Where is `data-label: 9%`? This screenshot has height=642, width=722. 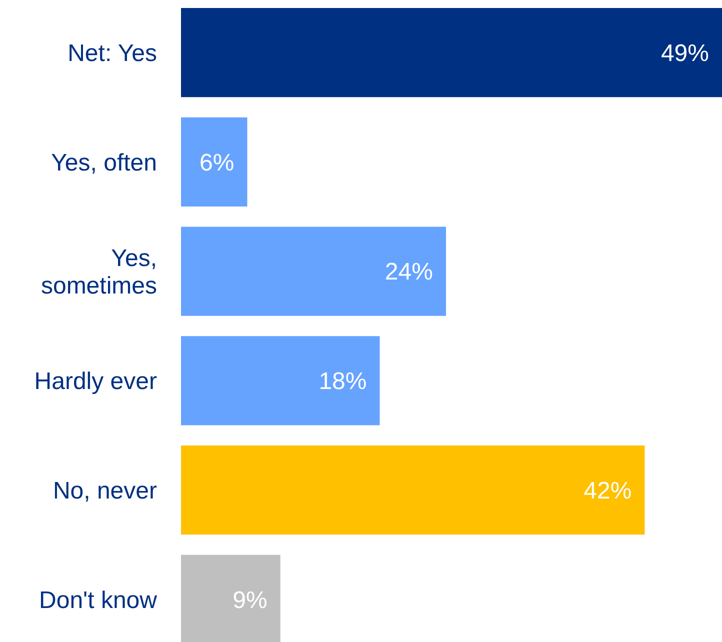 data-label: 9% is located at coordinates (250, 600).